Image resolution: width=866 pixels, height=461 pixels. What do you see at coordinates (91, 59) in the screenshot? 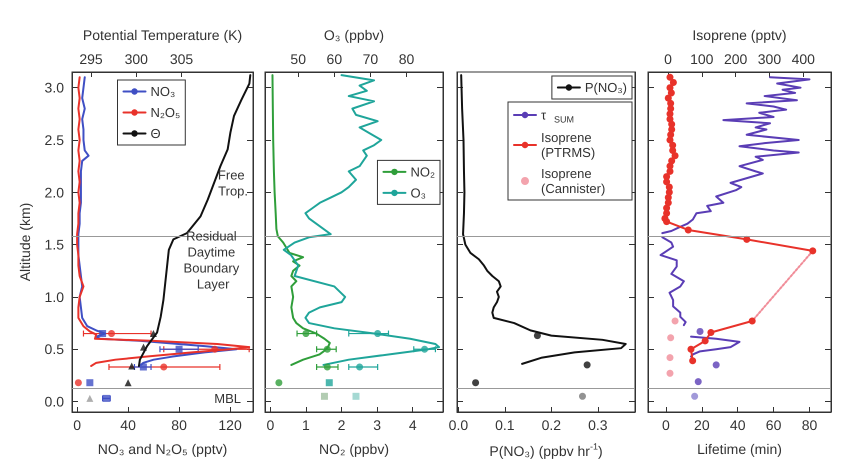
I see `x2-tick-label: 295` at bounding box center [91, 59].